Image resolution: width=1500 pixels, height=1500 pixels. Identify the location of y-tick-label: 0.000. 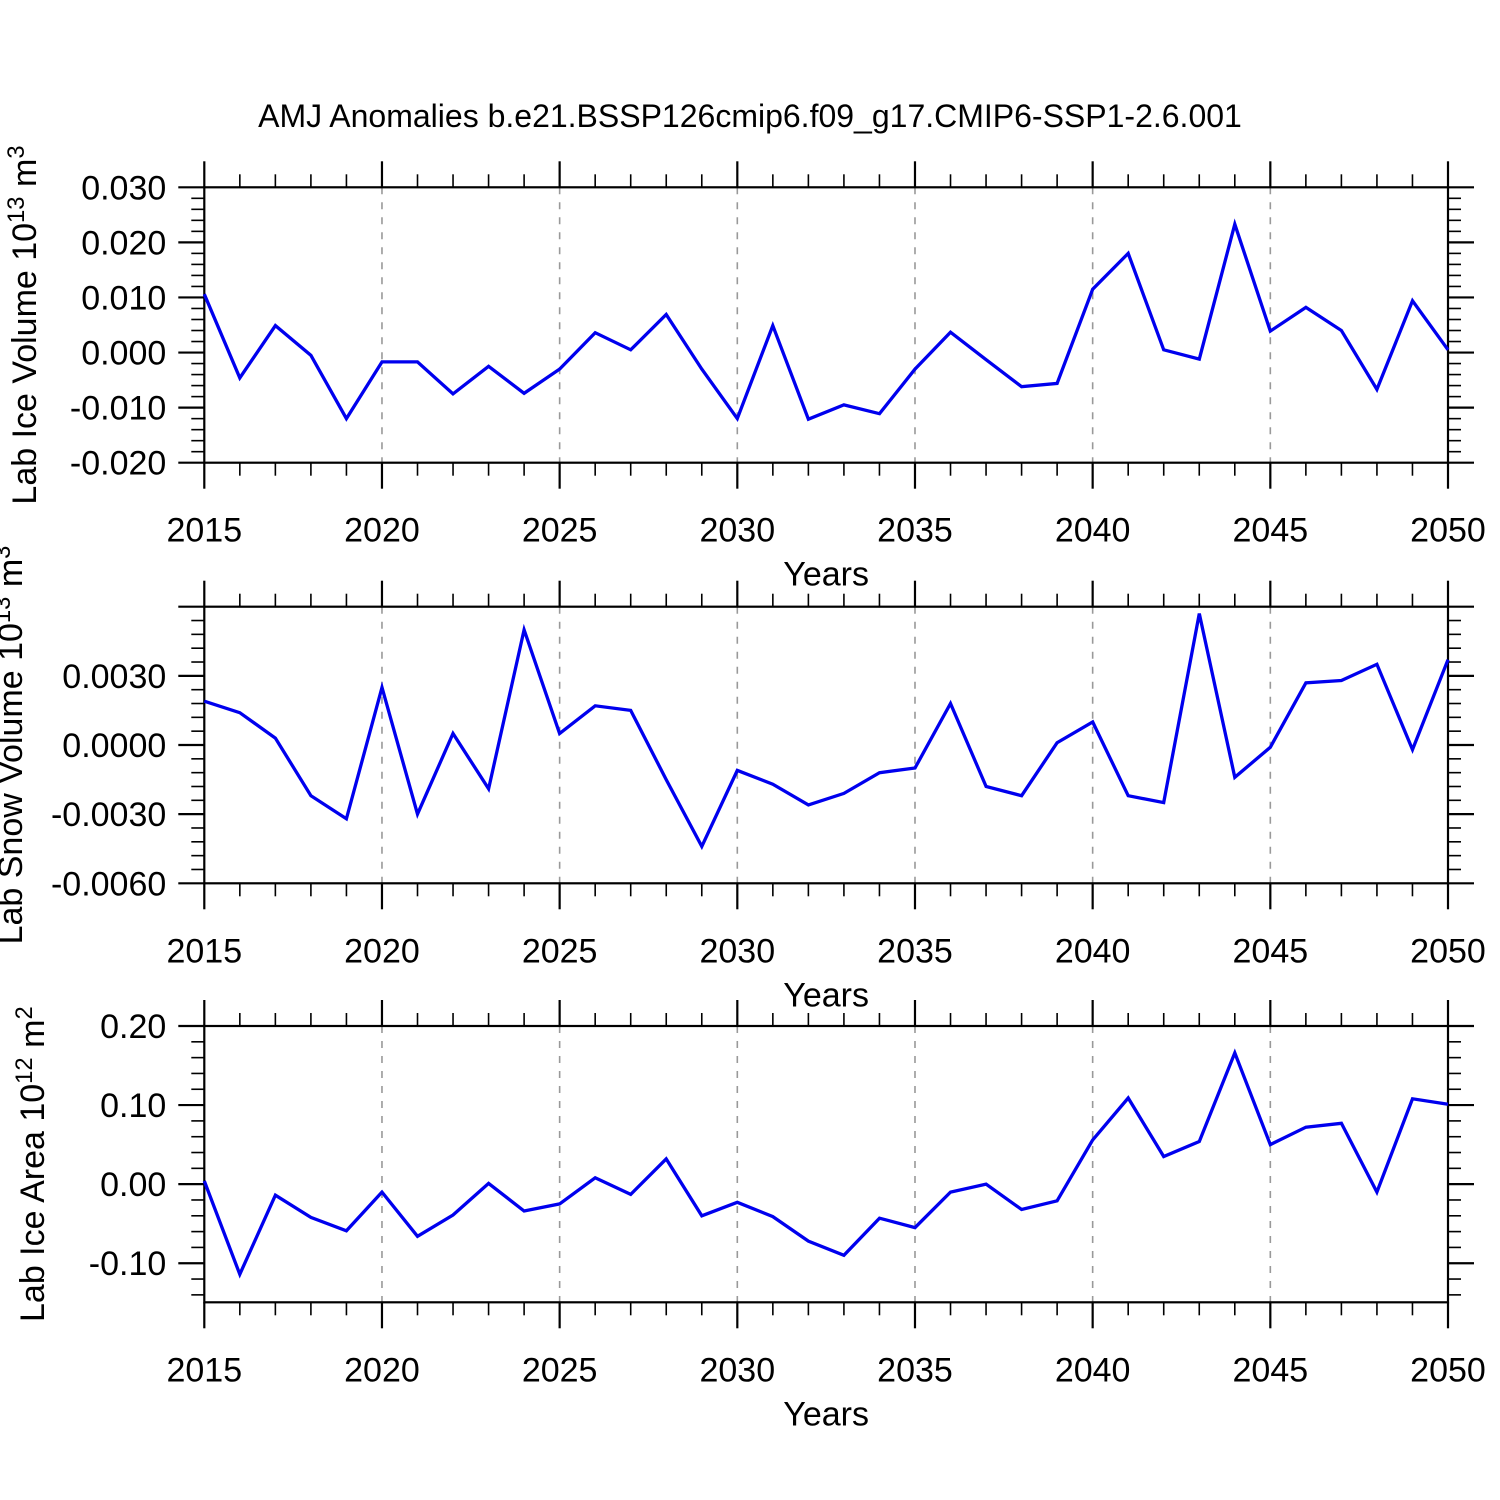
(123, 354).